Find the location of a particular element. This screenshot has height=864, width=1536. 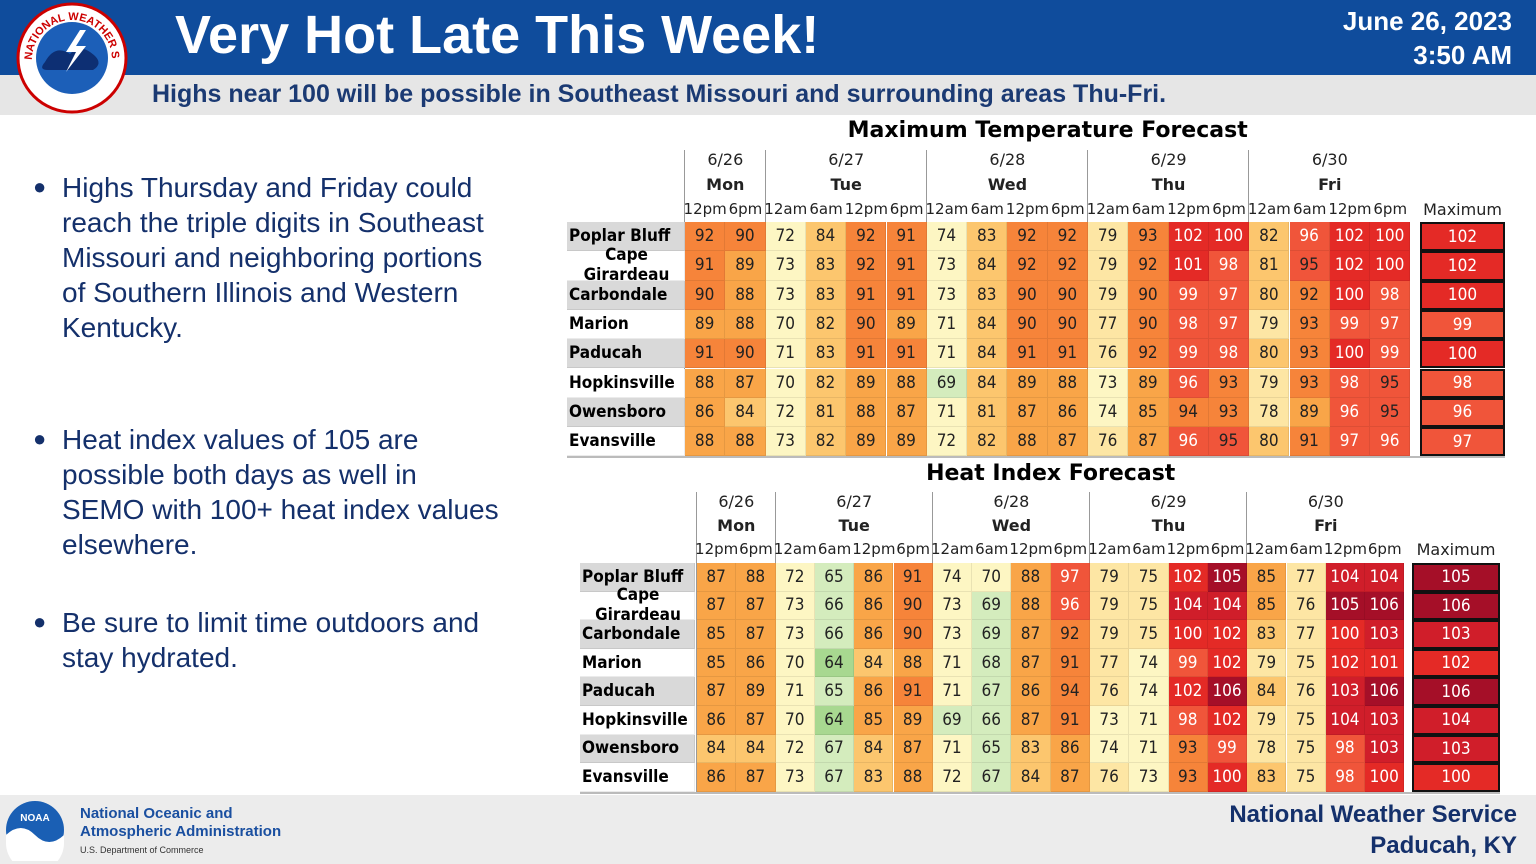

max-cell: 106 is located at coordinates (1456, 606).